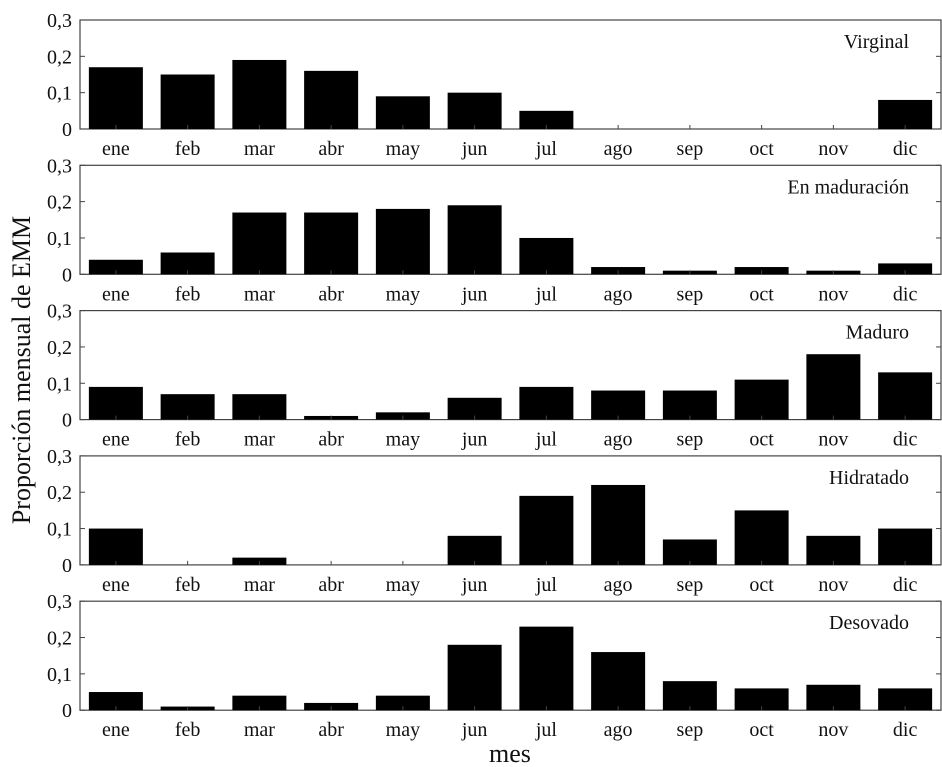  What do you see at coordinates (510, 753) in the screenshot?
I see `x-axis-label: mes` at bounding box center [510, 753].